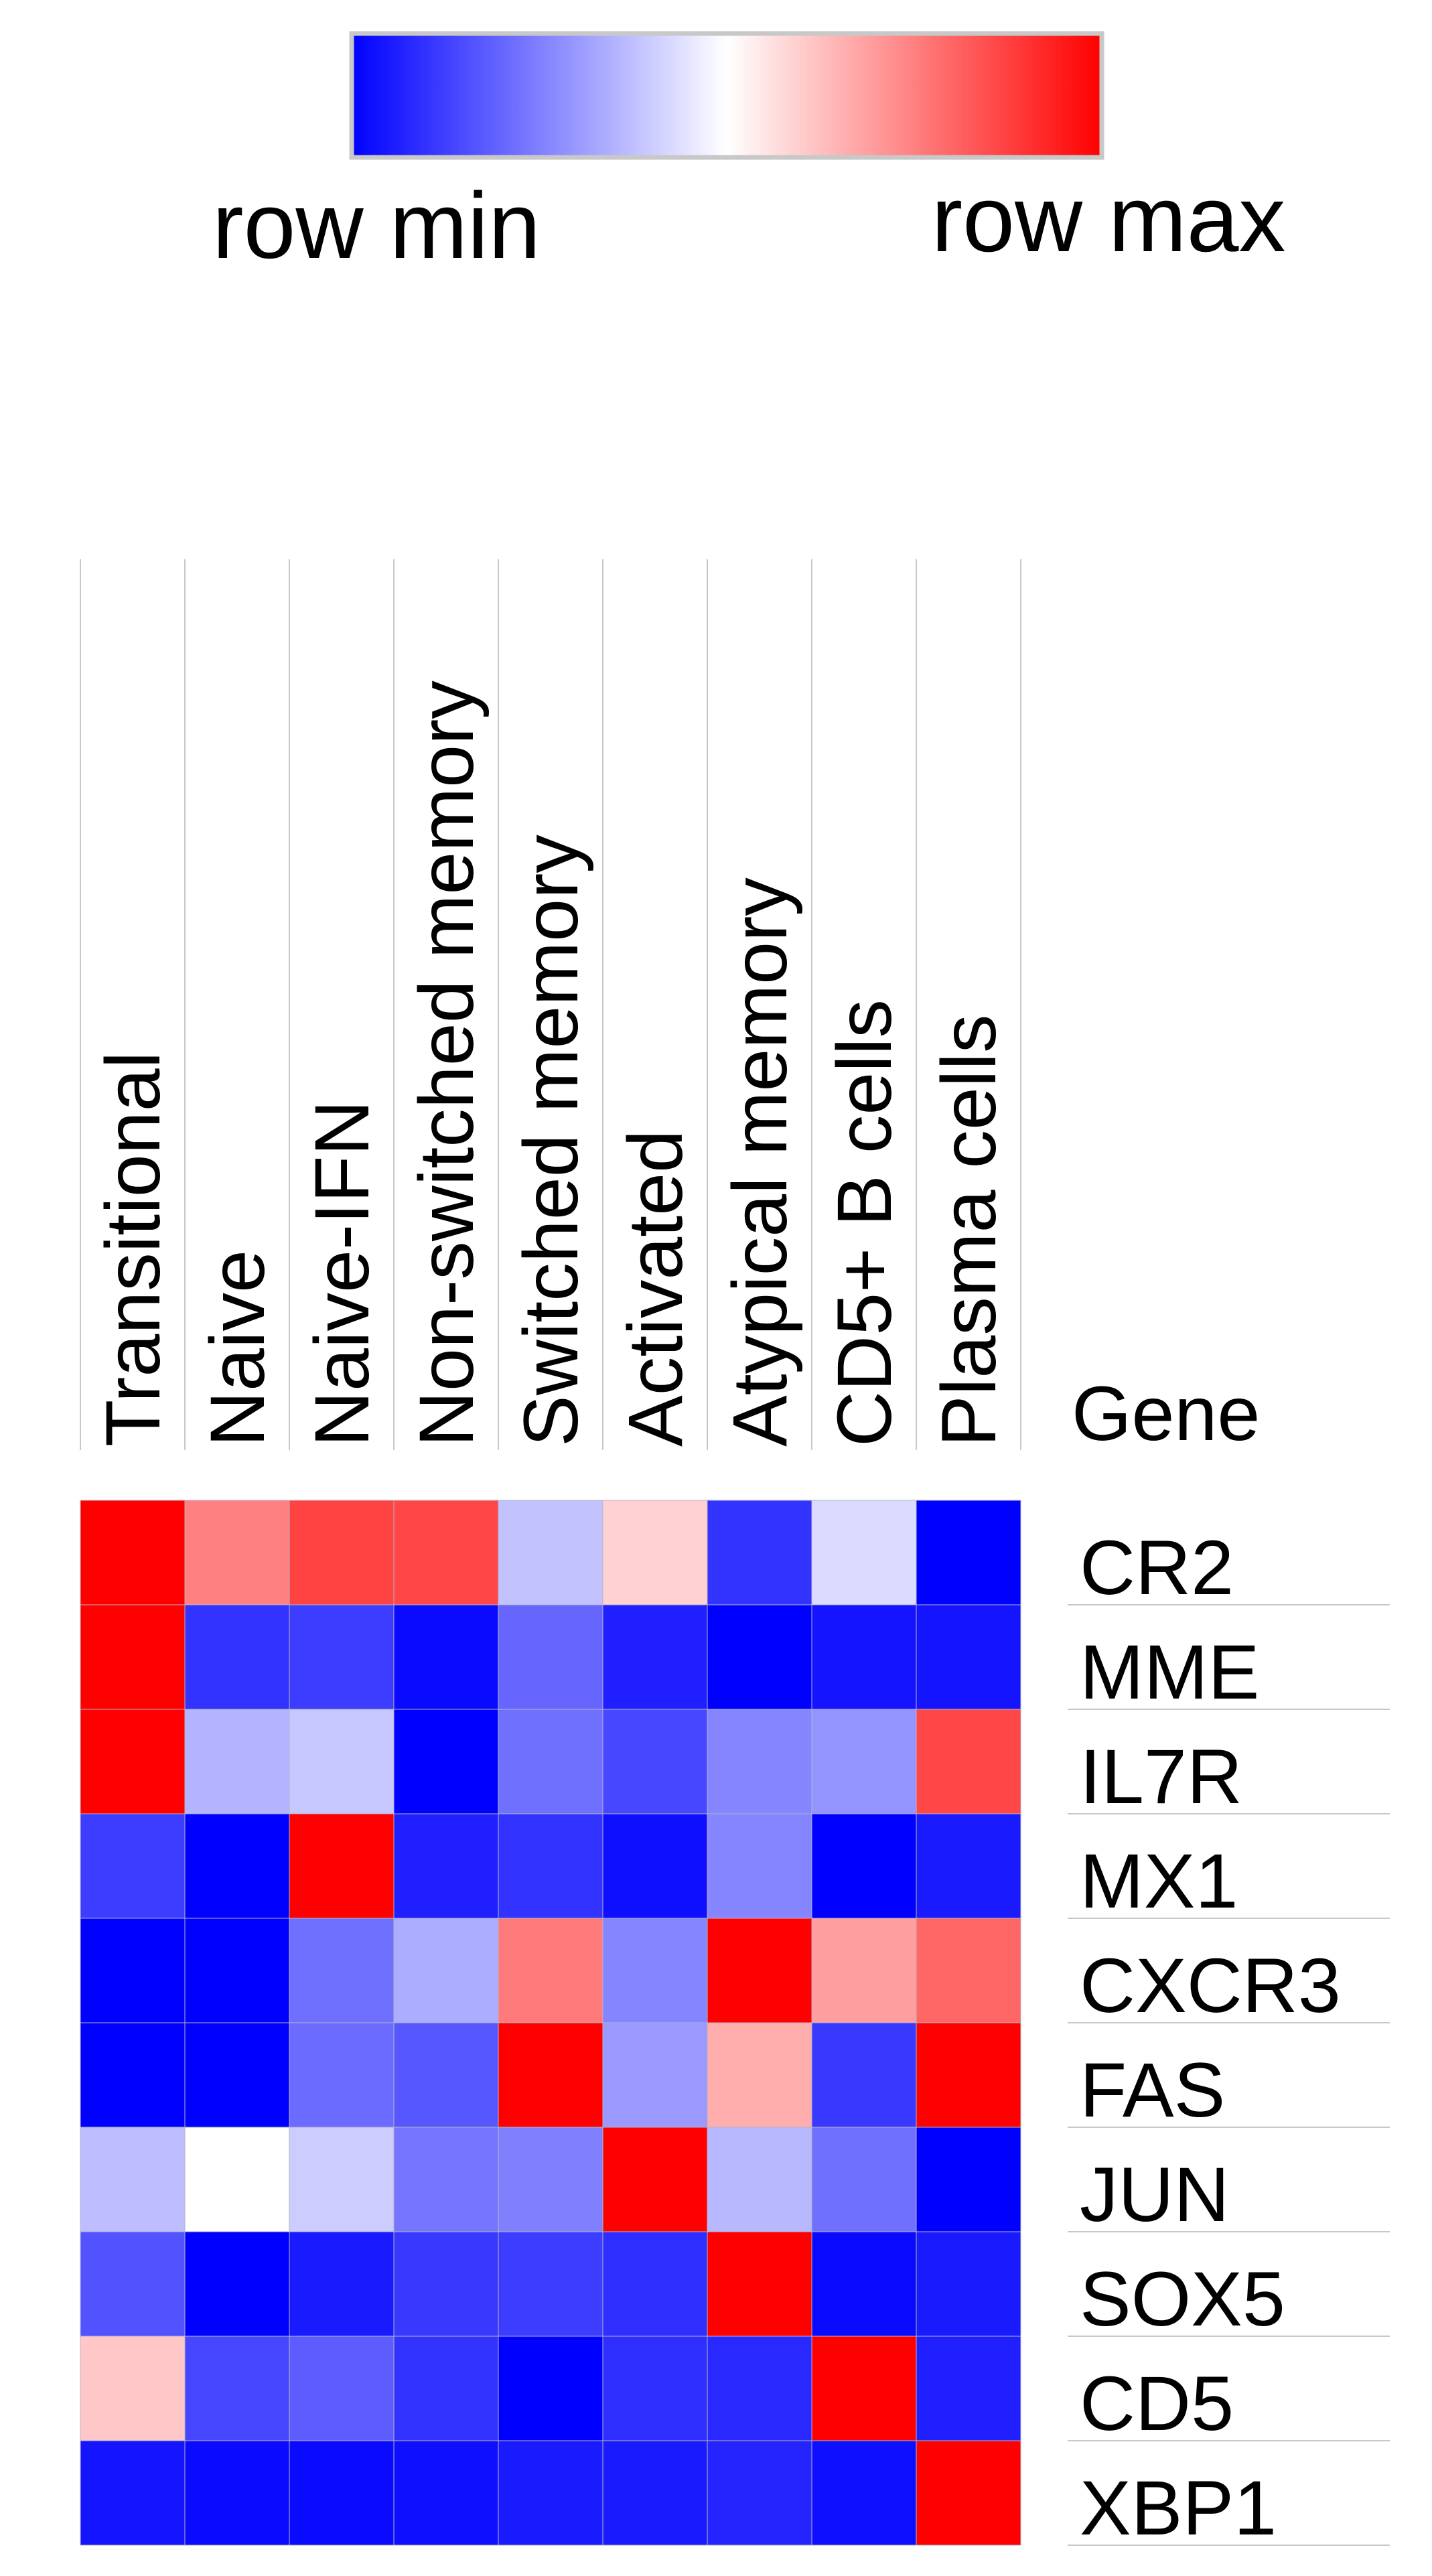 The width and height of the screenshot is (1432, 2576). Describe the element at coordinates (864, 2493) in the screenshot. I see `heatmap-cell-xbp1-cd5plus-b-cells` at that location.